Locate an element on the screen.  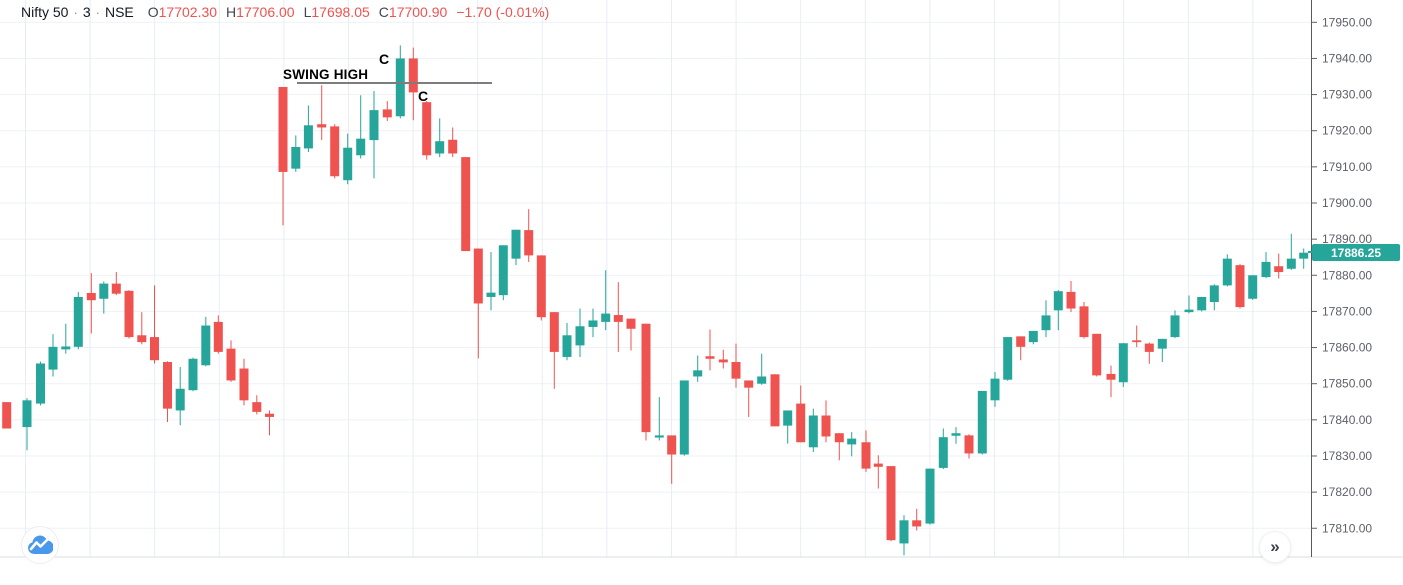
price-axis-label: 17860.00 is located at coordinates (1347, 348).